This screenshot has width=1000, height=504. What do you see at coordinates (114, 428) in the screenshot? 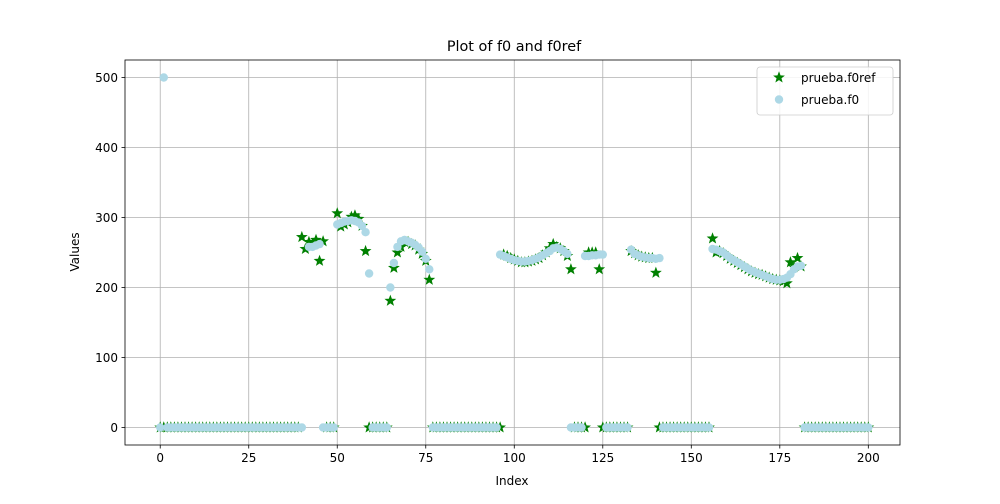
I see `y-tick-label: 0` at bounding box center [114, 428].